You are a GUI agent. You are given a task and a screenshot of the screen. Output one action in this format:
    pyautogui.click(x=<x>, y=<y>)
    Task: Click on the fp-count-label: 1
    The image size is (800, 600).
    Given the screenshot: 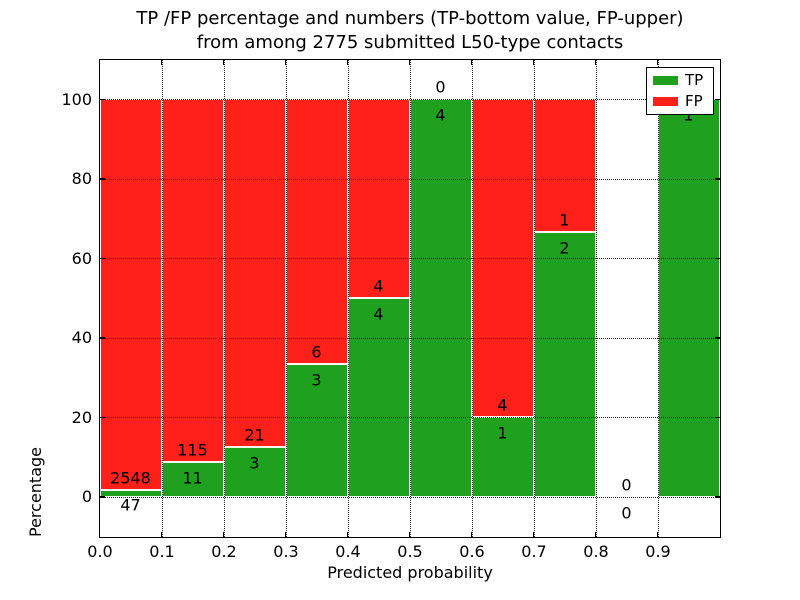 What is the action you would take?
    pyautogui.click(x=564, y=220)
    